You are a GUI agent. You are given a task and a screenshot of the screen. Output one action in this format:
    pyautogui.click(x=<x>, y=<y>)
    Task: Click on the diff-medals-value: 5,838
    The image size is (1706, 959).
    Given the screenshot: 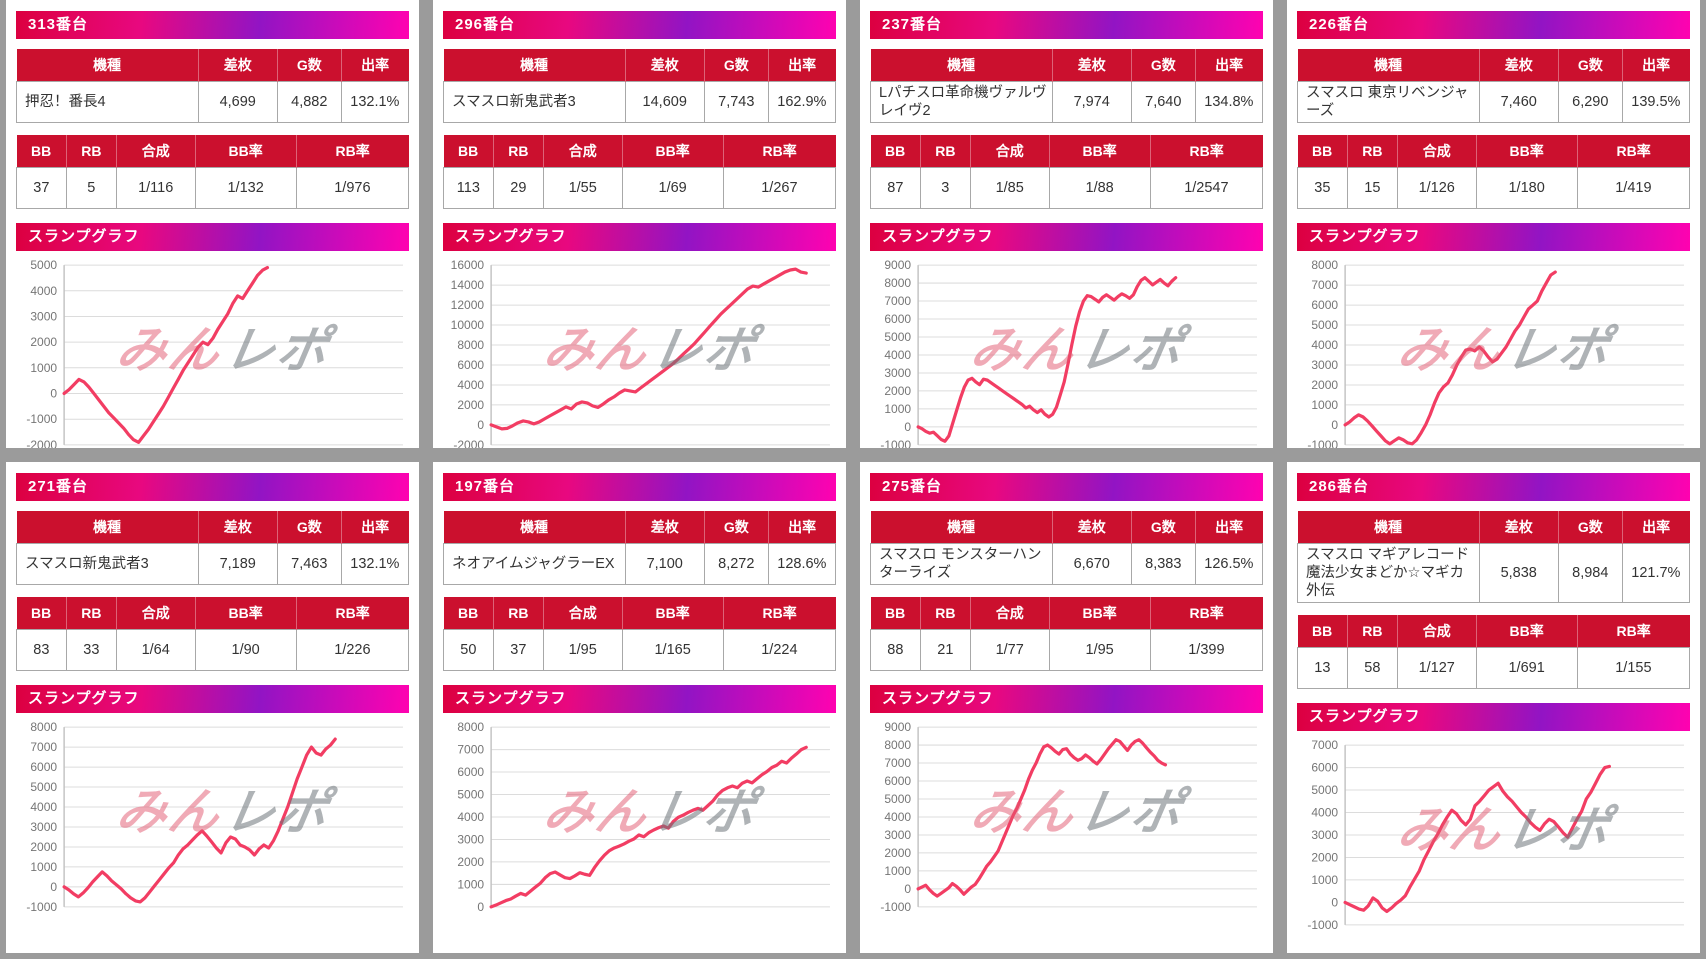 What is the action you would take?
    pyautogui.click(x=1518, y=573)
    